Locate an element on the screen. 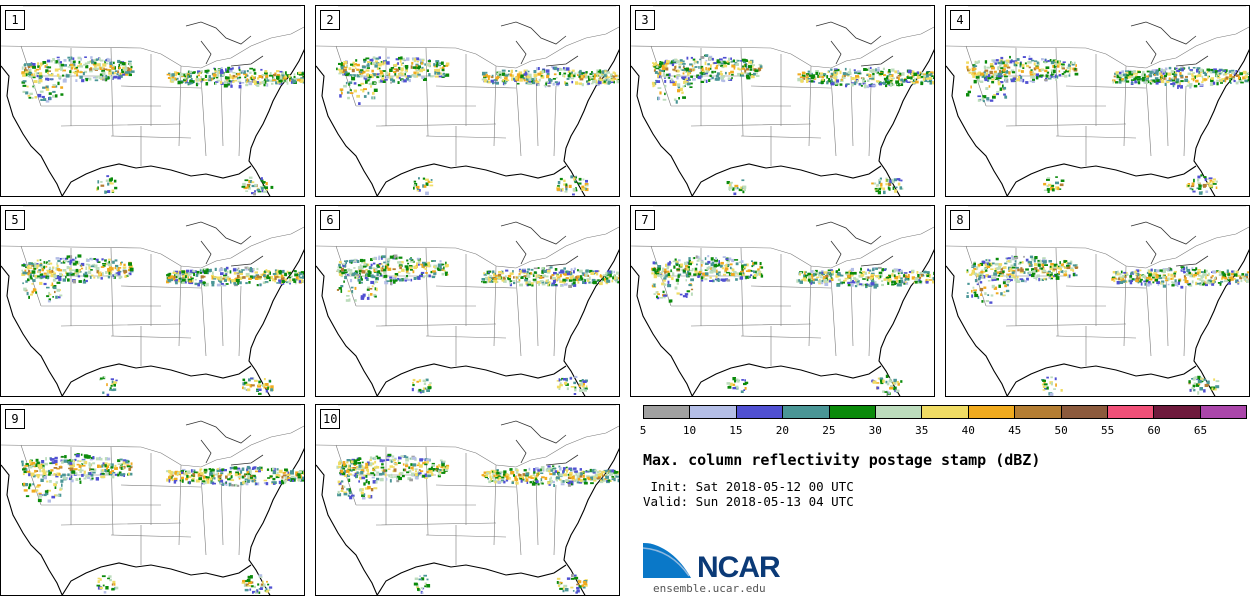 The height and width of the screenshot is (597, 1260). panel-label: 1 is located at coordinates (15, 20).